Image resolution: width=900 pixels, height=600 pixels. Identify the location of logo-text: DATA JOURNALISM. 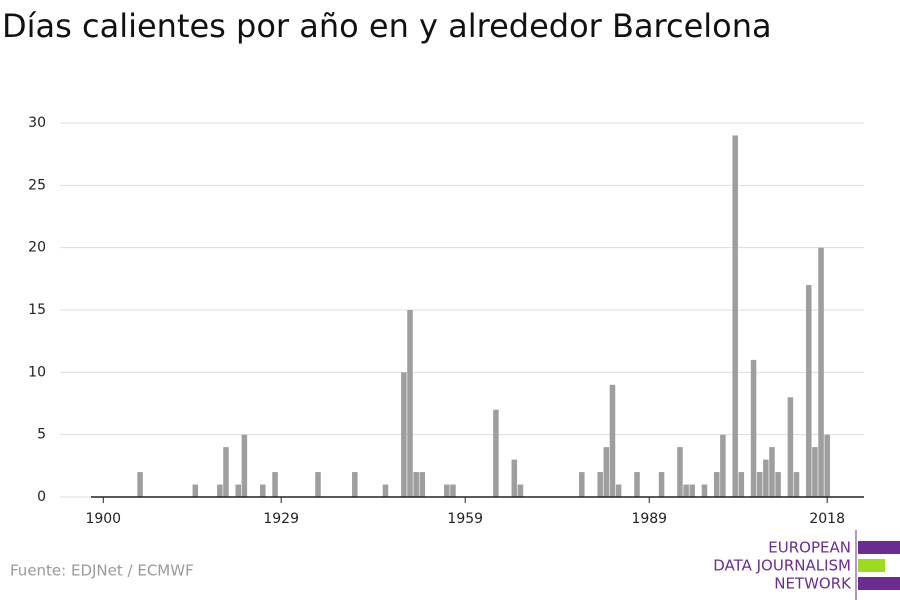
(782, 566).